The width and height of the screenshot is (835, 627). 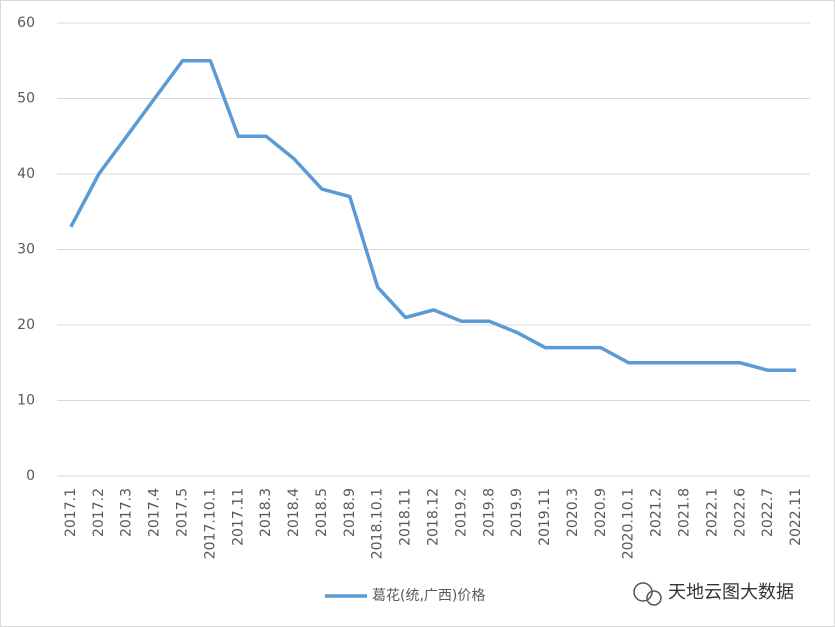 I want to click on x-tick-label: 2018.9, so click(x=350, y=512).